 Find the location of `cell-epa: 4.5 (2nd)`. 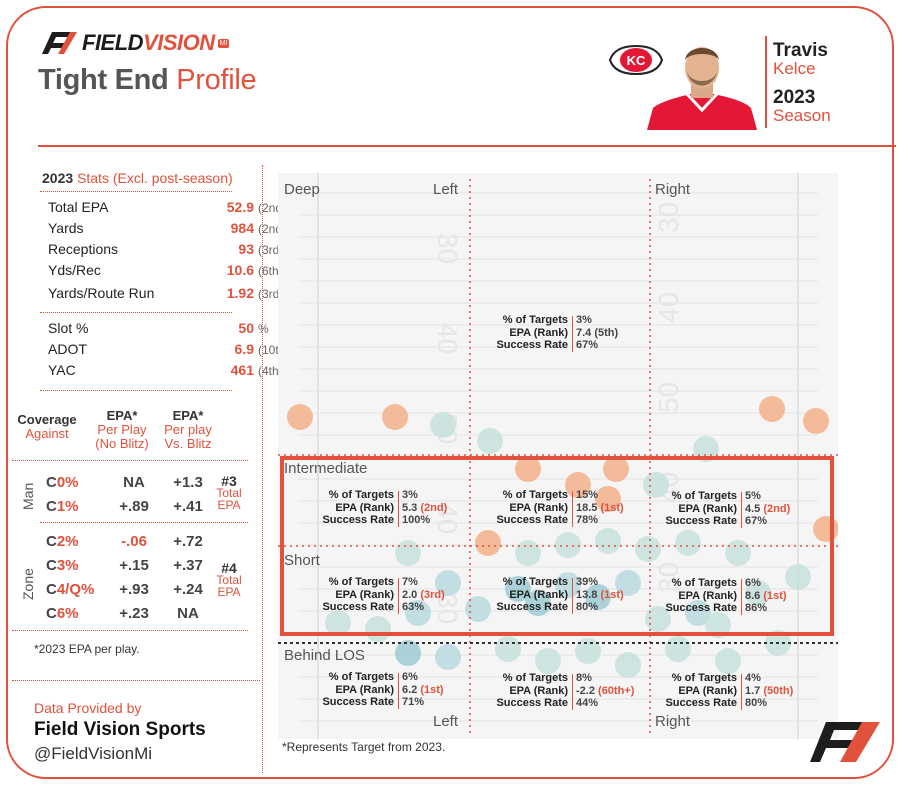

cell-epa: 4.5 (2nd) is located at coordinates (768, 508).